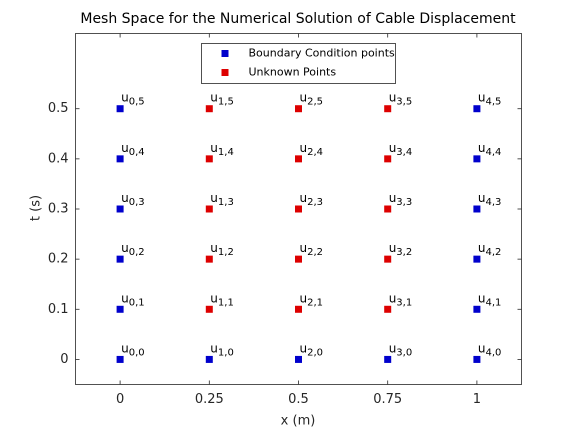 The width and height of the screenshot is (577, 433). Describe the element at coordinates (133, 200) in the screenshot. I see `annotation: u0,3` at that location.